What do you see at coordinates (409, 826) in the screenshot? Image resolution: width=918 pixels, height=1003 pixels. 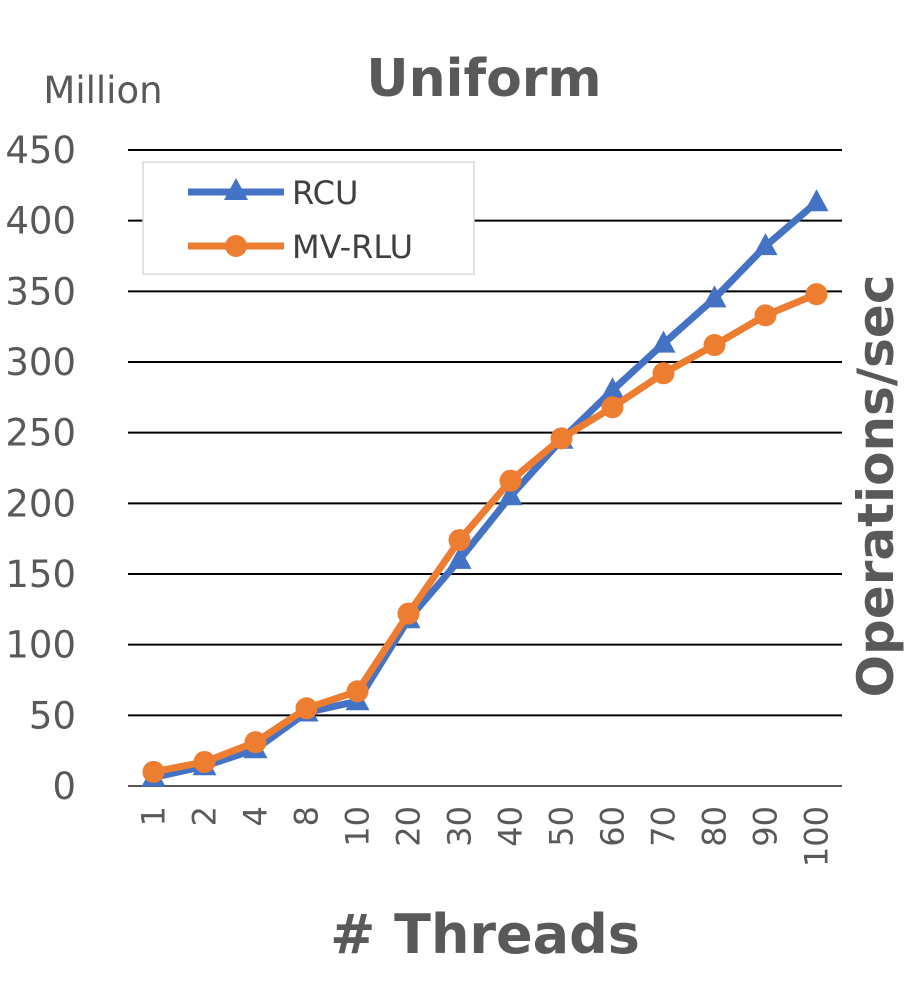 I see `x-tick-label: 20` at bounding box center [409, 826].